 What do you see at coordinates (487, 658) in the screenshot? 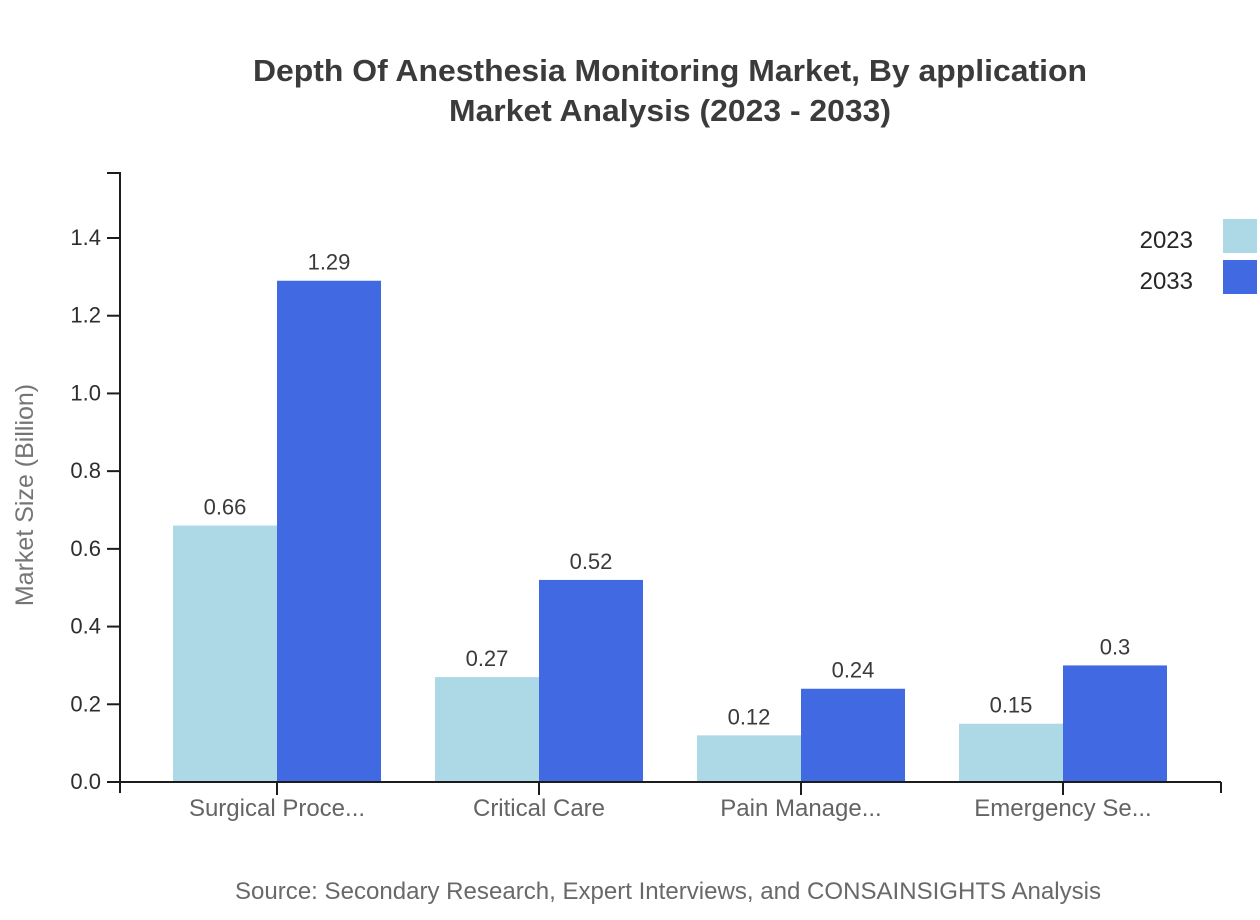
I see `bar-value-label: 0.27` at bounding box center [487, 658].